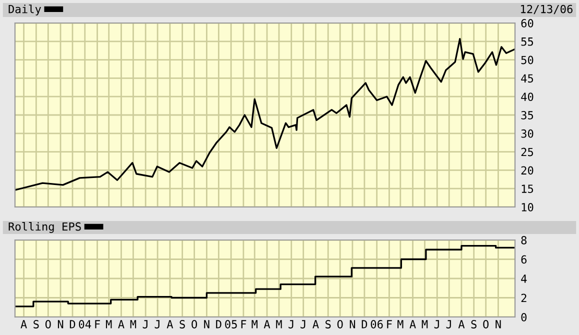 The width and height of the screenshot is (579, 335). What do you see at coordinates (524, 259) in the screenshot?
I see `y-tick-label: 6` at bounding box center [524, 259].